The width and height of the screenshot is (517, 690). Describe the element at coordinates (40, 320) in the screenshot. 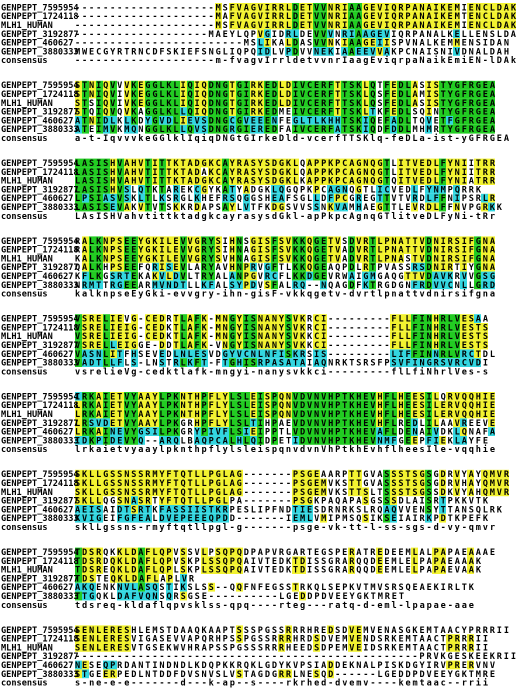

I see `sequence-name: GENPEPT_7595954` at that location.